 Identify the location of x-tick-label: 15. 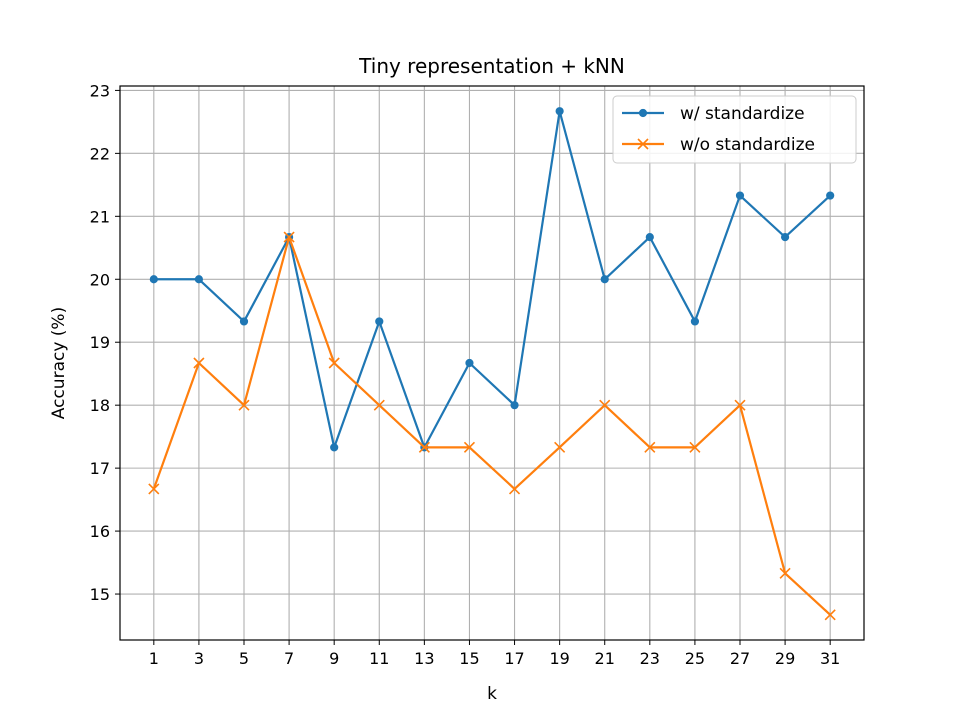
(469, 658).